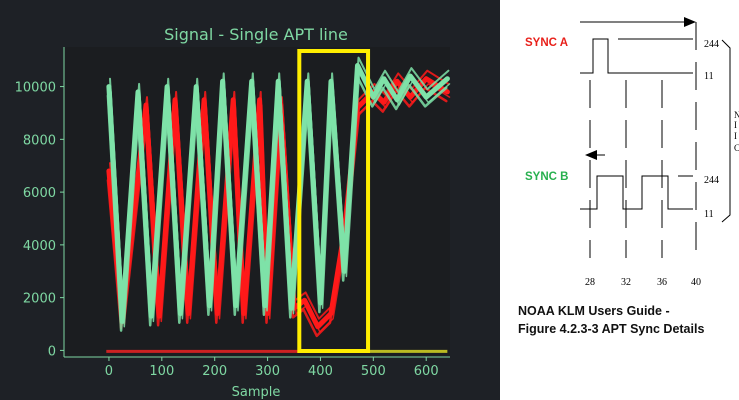 This screenshot has width=739, height=400. Describe the element at coordinates (591, 155) in the screenshot. I see `left-arrow-head` at that location.